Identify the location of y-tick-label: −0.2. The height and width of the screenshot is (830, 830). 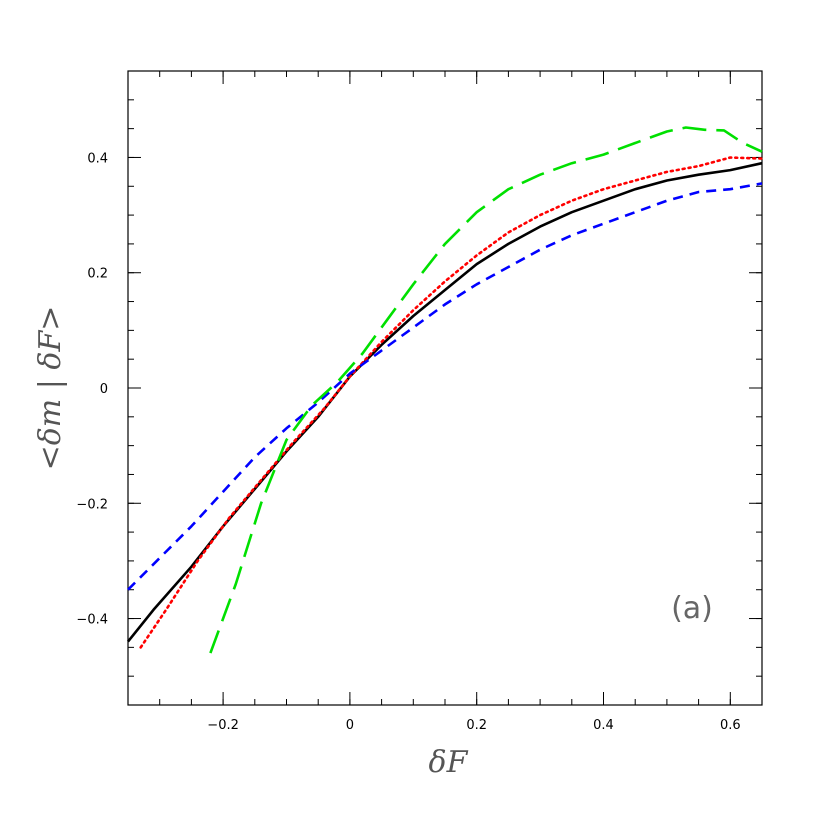
(92, 504).